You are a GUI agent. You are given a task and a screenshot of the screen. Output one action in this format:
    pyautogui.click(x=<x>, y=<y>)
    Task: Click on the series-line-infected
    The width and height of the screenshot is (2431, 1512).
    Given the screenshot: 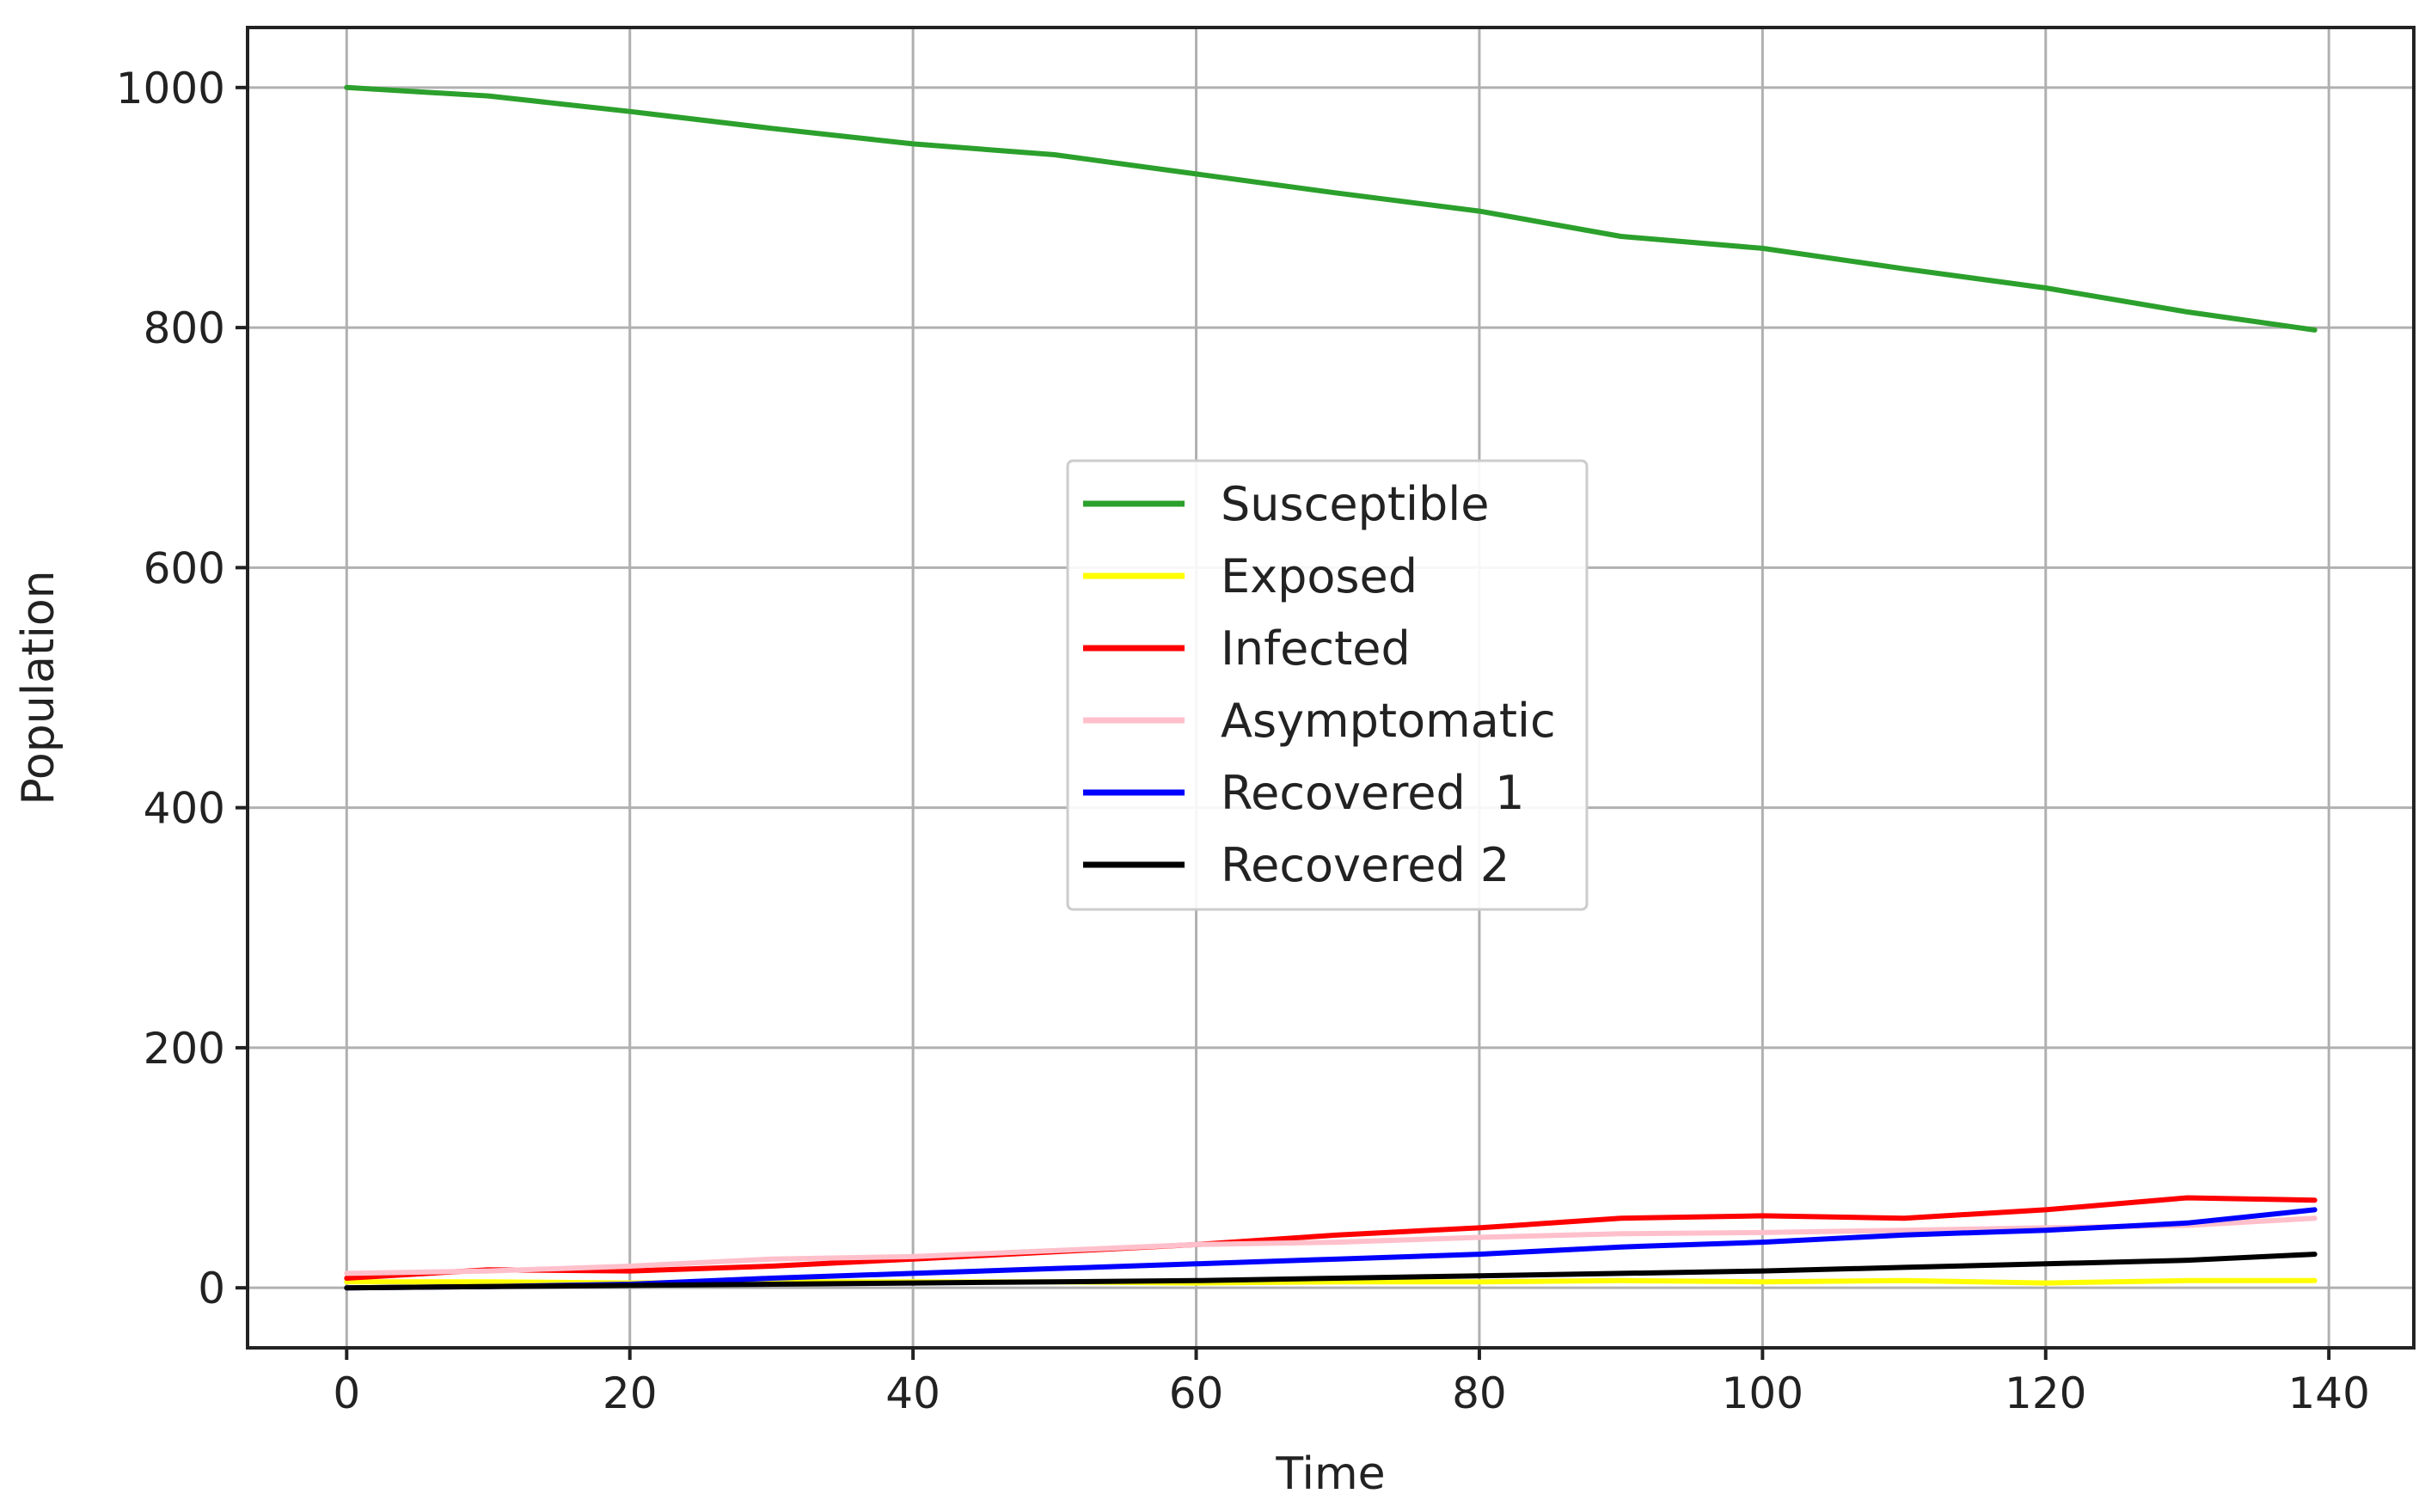 What is the action you would take?
    pyautogui.click(x=1331, y=1238)
    